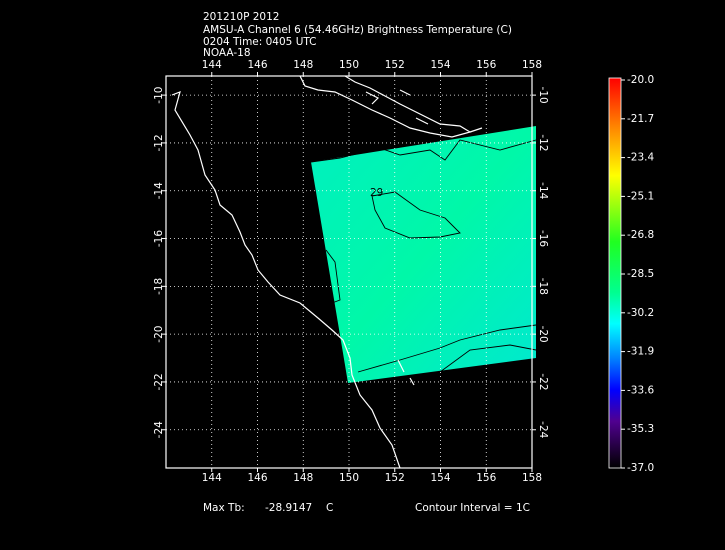 The width and height of the screenshot is (725, 550). What do you see at coordinates (640, 313) in the screenshot?
I see `colorbar-label: -30.2` at bounding box center [640, 313].